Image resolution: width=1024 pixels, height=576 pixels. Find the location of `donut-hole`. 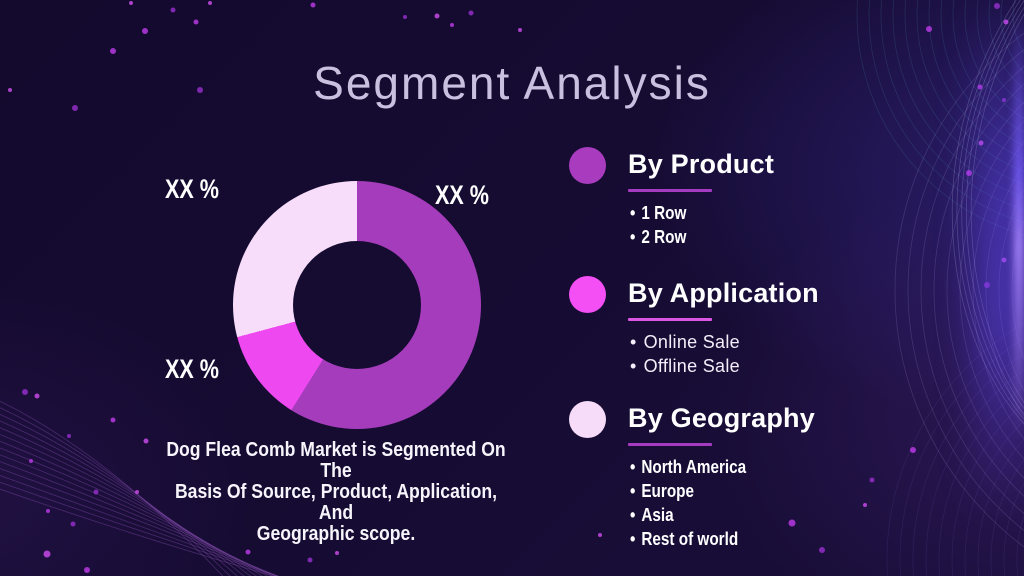

donut-hole is located at coordinates (357, 305).